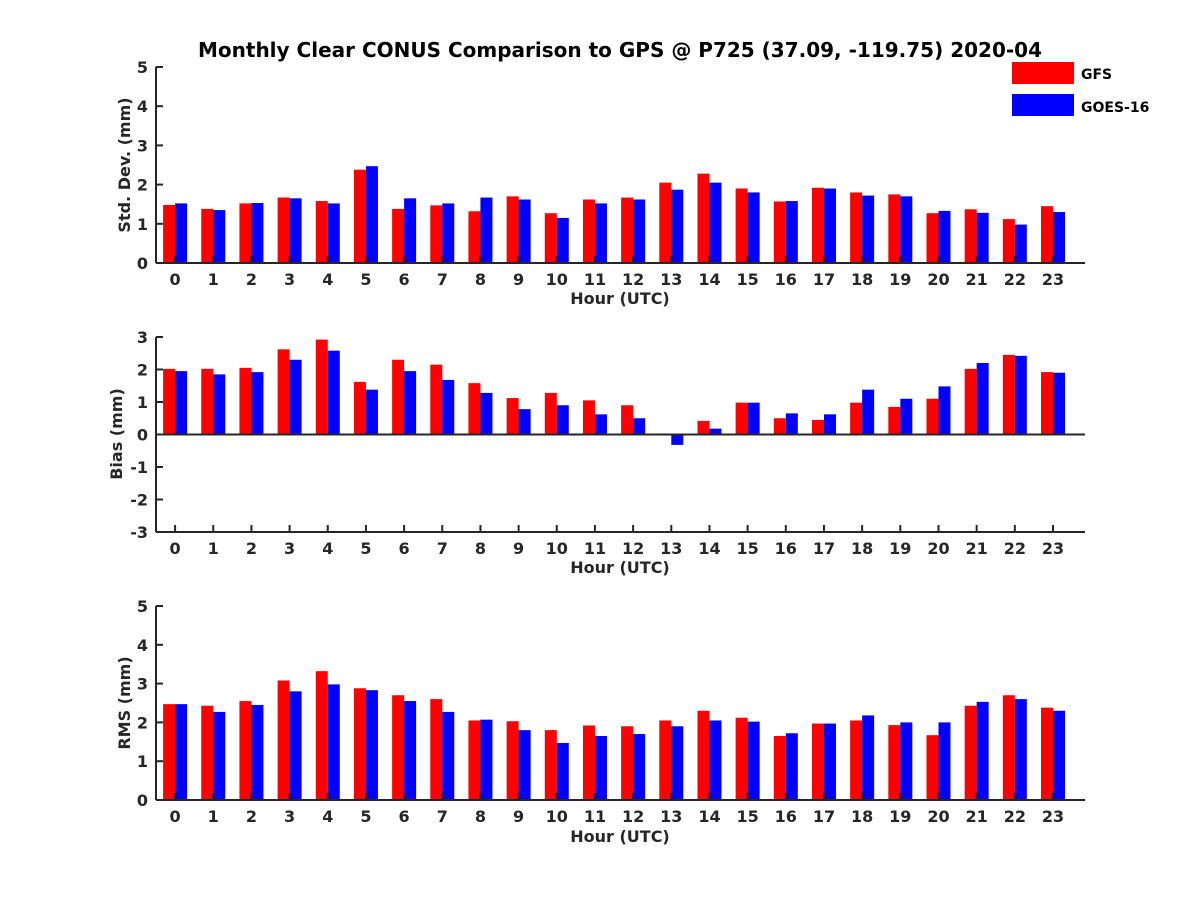 The width and height of the screenshot is (1200, 900). Describe the element at coordinates (786, 548) in the screenshot. I see `bias-xtick-label-16: 16` at that location.